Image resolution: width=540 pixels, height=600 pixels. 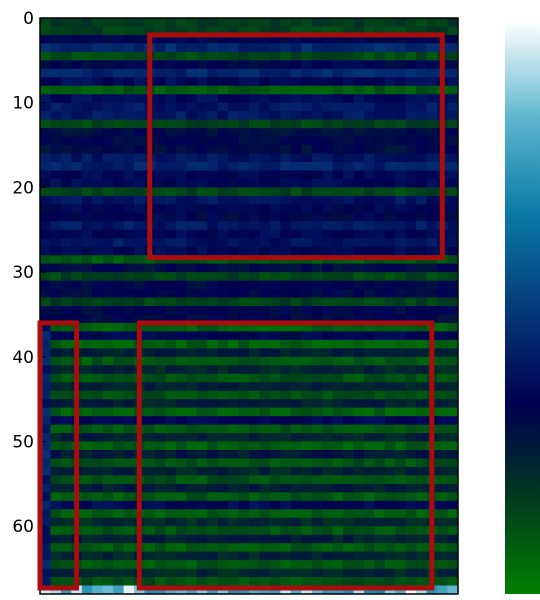 What do you see at coordinates (23, 188) in the screenshot?
I see `y-tick-label: 20` at bounding box center [23, 188].